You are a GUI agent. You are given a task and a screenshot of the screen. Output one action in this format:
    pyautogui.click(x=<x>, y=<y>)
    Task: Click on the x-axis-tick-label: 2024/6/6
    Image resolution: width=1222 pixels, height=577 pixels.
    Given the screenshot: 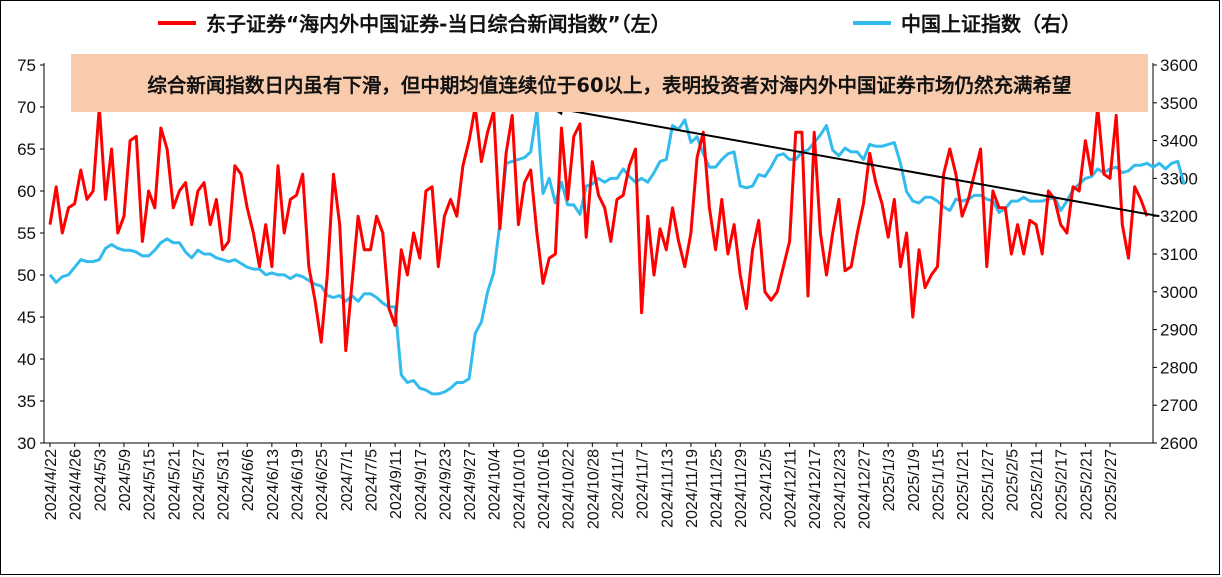 What is the action you would take?
    pyautogui.click(x=248, y=480)
    